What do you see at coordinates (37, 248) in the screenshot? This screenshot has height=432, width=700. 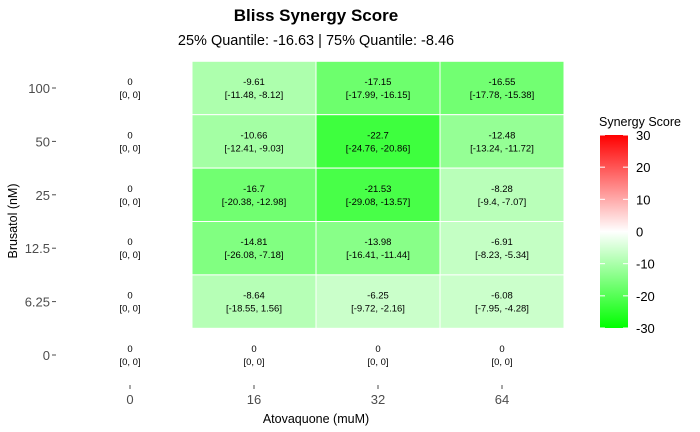 I see `y-tick-label: 12.5` at bounding box center [37, 248].